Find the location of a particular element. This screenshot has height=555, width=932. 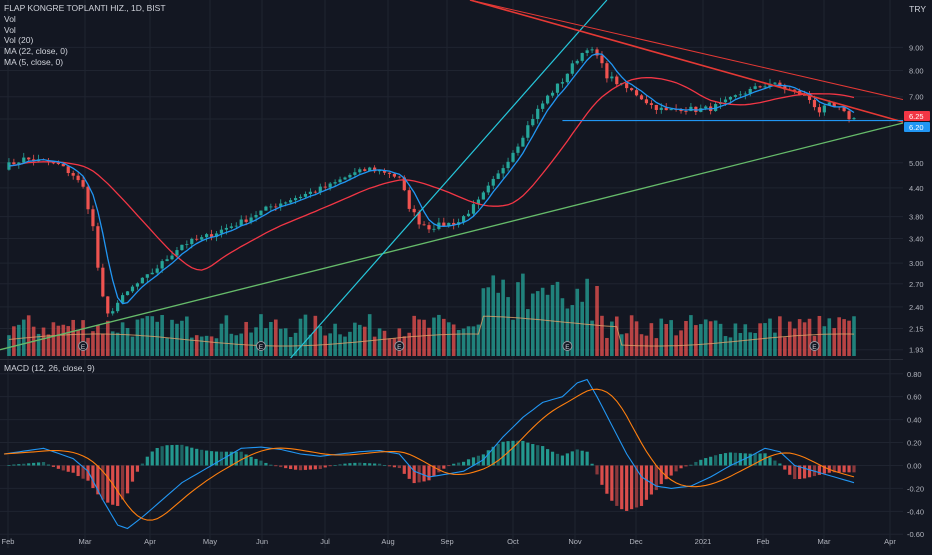

currency-label: TRY is located at coordinates (917, 9).